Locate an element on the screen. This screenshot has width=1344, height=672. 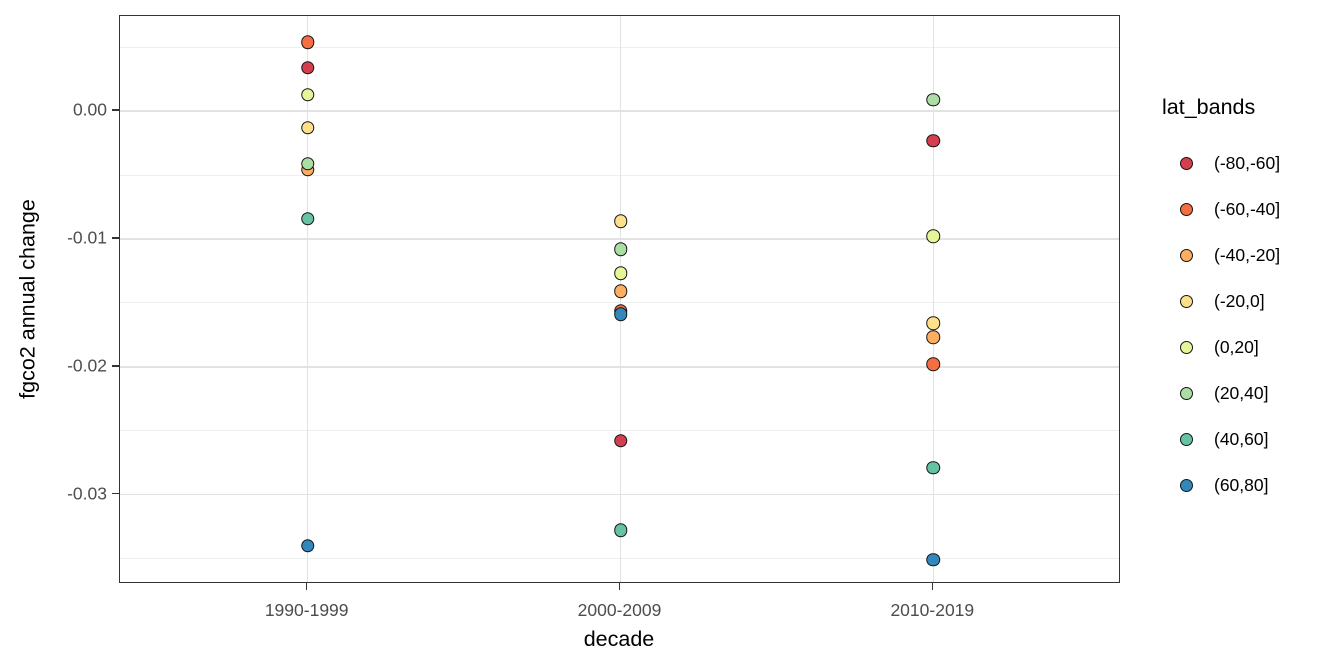
legend-item: (60,80] is located at coordinates (1221, 485).